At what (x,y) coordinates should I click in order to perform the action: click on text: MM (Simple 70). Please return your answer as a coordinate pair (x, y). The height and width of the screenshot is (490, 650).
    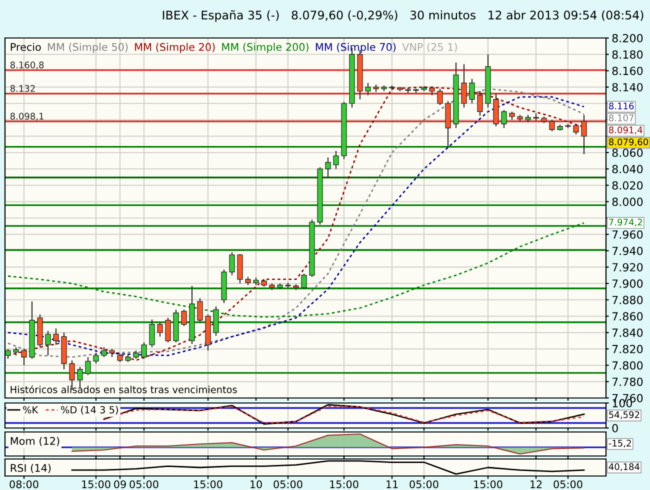
    Looking at the image, I should click on (356, 47).